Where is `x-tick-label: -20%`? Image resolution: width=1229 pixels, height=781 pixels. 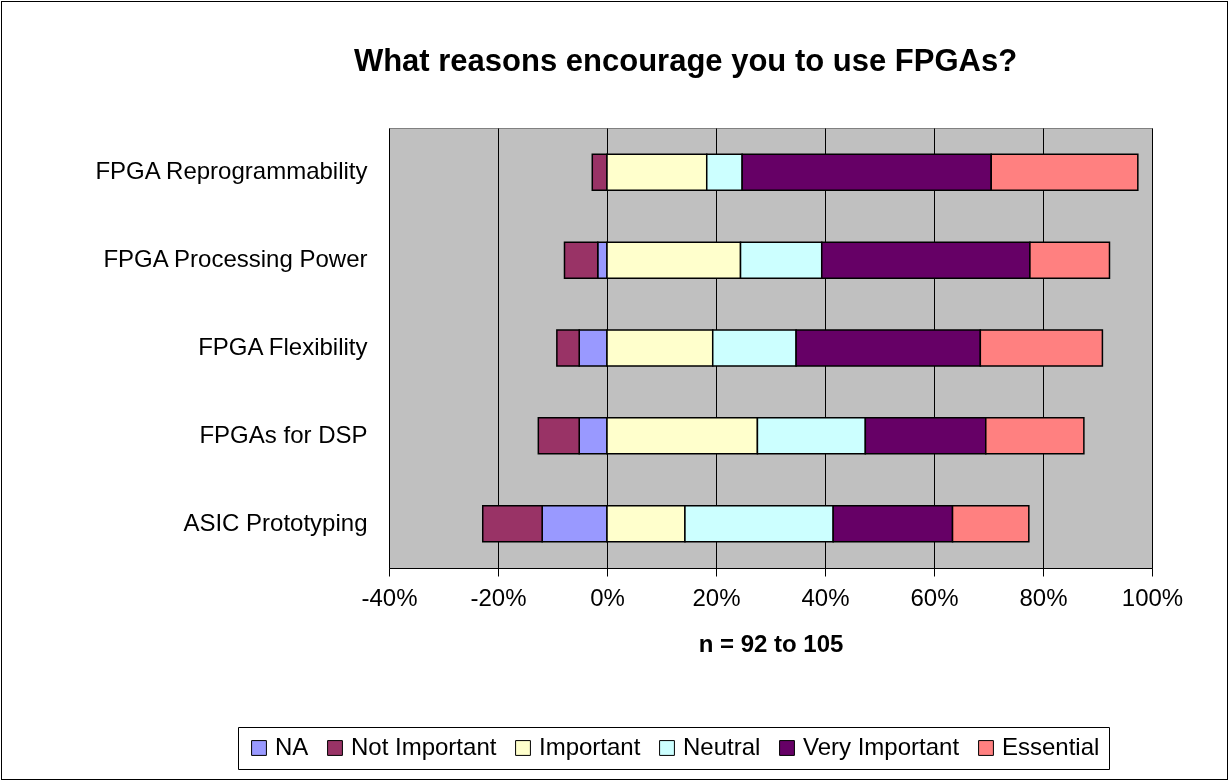 x-tick-label: -20% is located at coordinates (498, 597).